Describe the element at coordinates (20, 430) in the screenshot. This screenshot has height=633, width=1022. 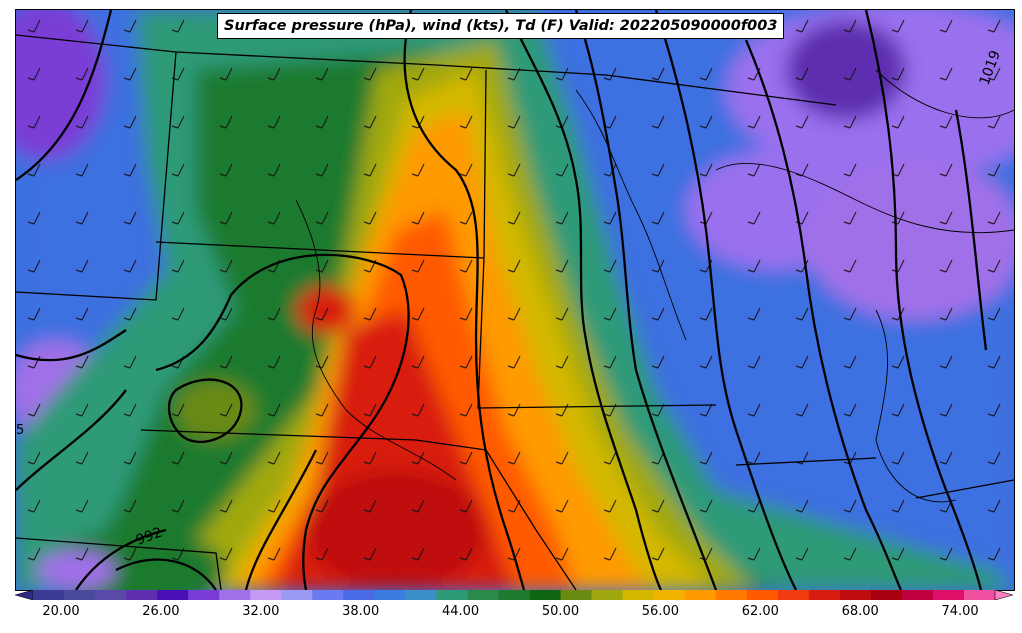
I see `isobar-label-edge: 5` at that location.